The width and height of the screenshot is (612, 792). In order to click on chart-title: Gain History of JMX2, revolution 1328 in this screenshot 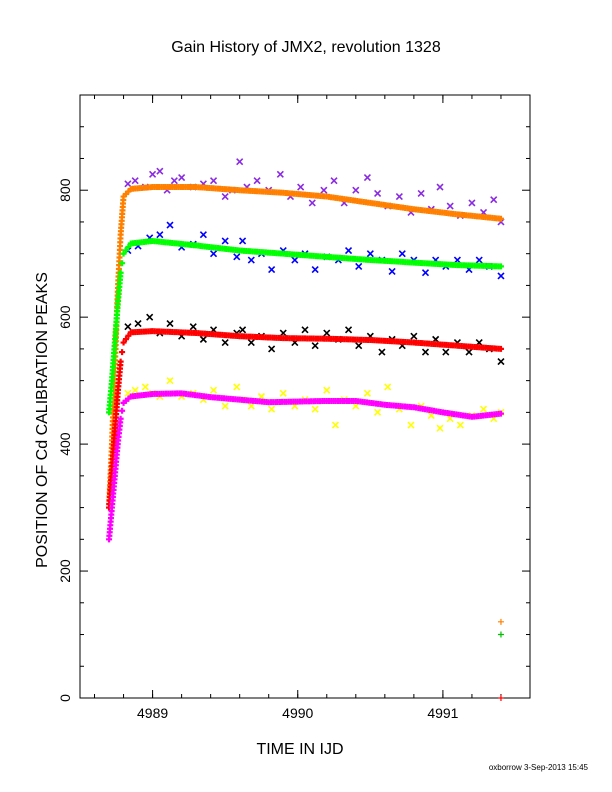, I will do `click(306, 47)`.